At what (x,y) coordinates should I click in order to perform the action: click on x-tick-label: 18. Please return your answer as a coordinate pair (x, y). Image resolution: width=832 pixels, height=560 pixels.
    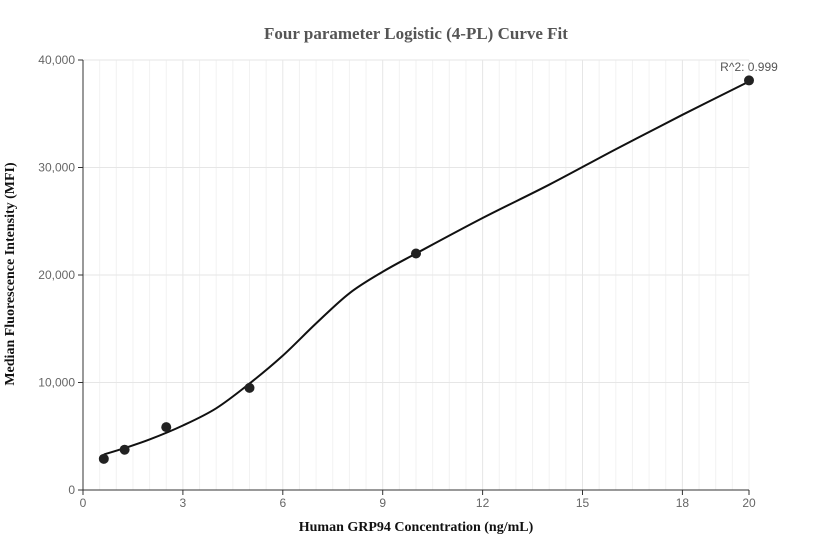
    Looking at the image, I should click on (683, 503).